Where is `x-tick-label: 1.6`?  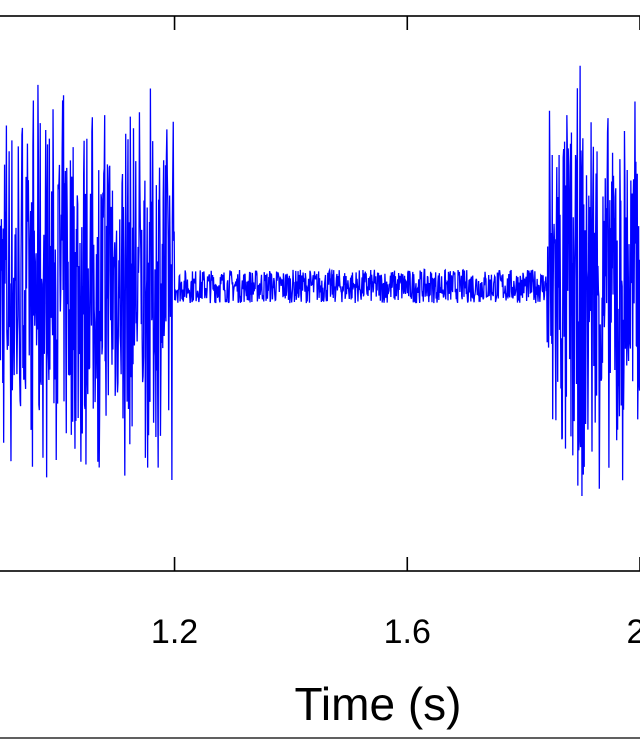 x-tick-label: 1.6 is located at coordinates (407, 632).